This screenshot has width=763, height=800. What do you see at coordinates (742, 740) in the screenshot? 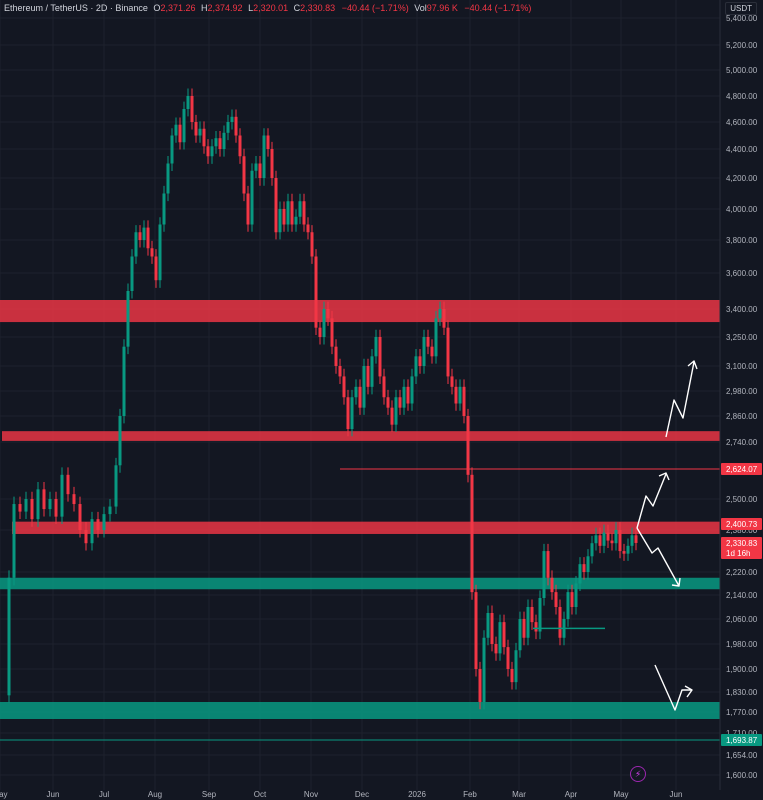
I see `price-marker-label: 1,693.87` at bounding box center [742, 740].